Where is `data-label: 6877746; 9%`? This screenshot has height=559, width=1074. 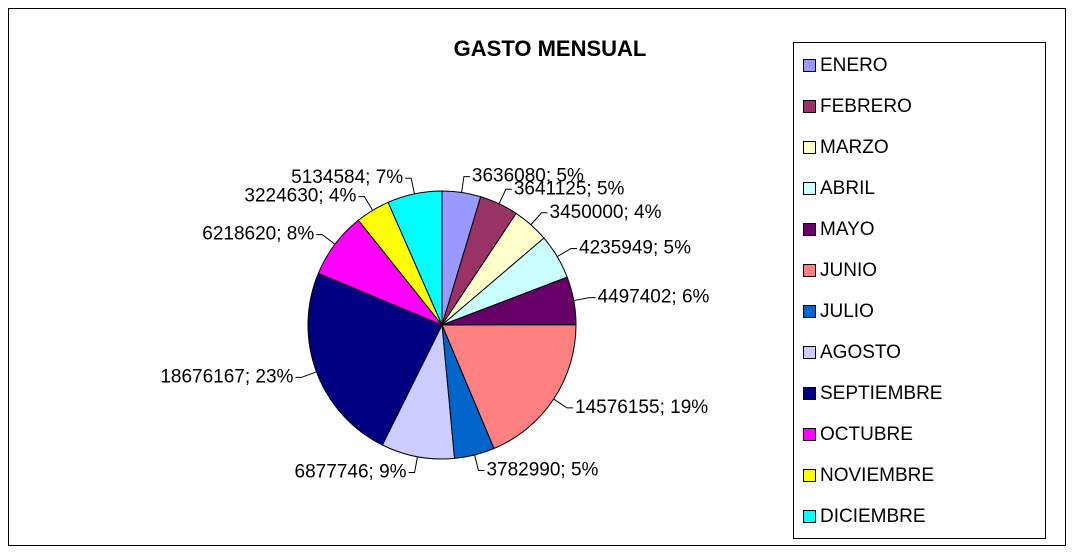
data-label: 6877746; 9% is located at coordinates (351, 471).